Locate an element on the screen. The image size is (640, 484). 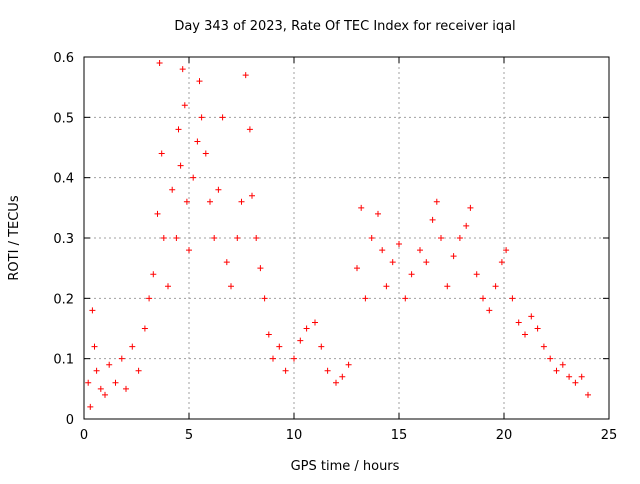
y-tick-label: 0.2 is located at coordinates (63, 299).